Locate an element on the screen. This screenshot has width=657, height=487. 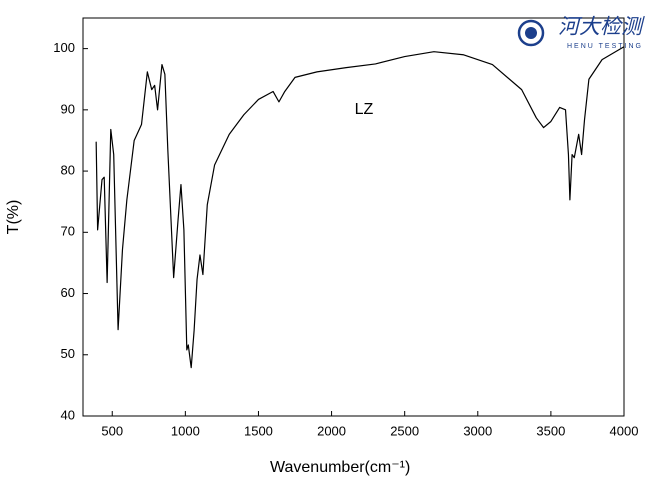
x-tick-label: 1000 is located at coordinates (185, 430).